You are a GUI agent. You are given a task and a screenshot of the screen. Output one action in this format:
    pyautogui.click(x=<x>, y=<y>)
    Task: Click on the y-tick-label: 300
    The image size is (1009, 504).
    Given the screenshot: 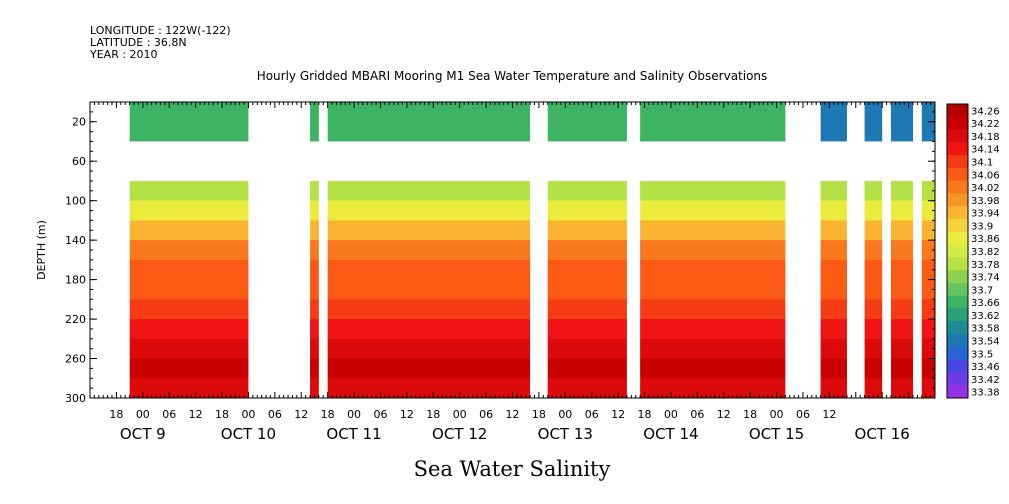 What is the action you would take?
    pyautogui.click(x=75, y=398)
    